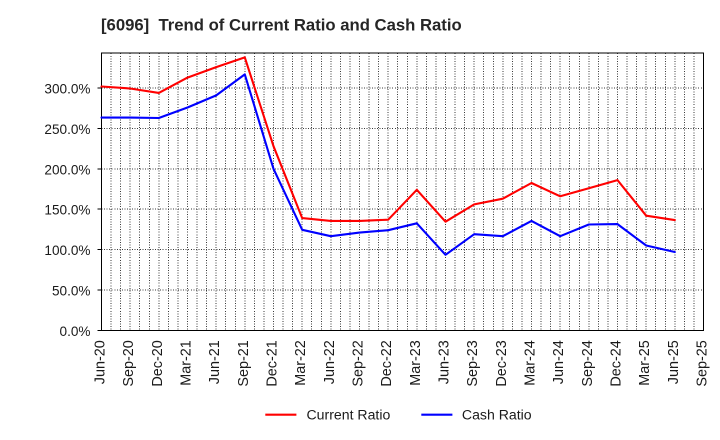  Describe the element at coordinates (244, 363) in the screenshot. I see `svg-text: Sep-21` at that location.